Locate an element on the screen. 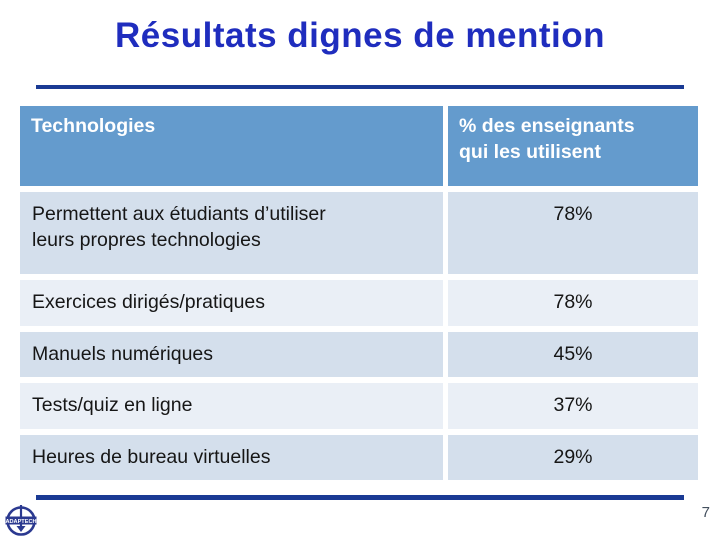 The width and height of the screenshot is (720, 540). table-row-label: Tests/quiz en ligne is located at coordinates (231, 406).